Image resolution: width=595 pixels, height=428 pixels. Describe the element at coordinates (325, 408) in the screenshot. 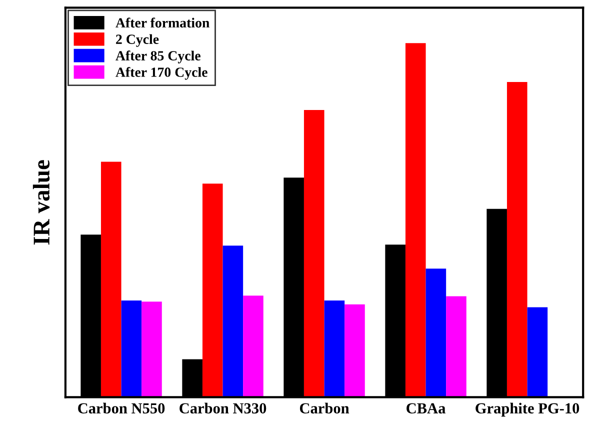

I see `x-tick-label: Carbon` at that location.